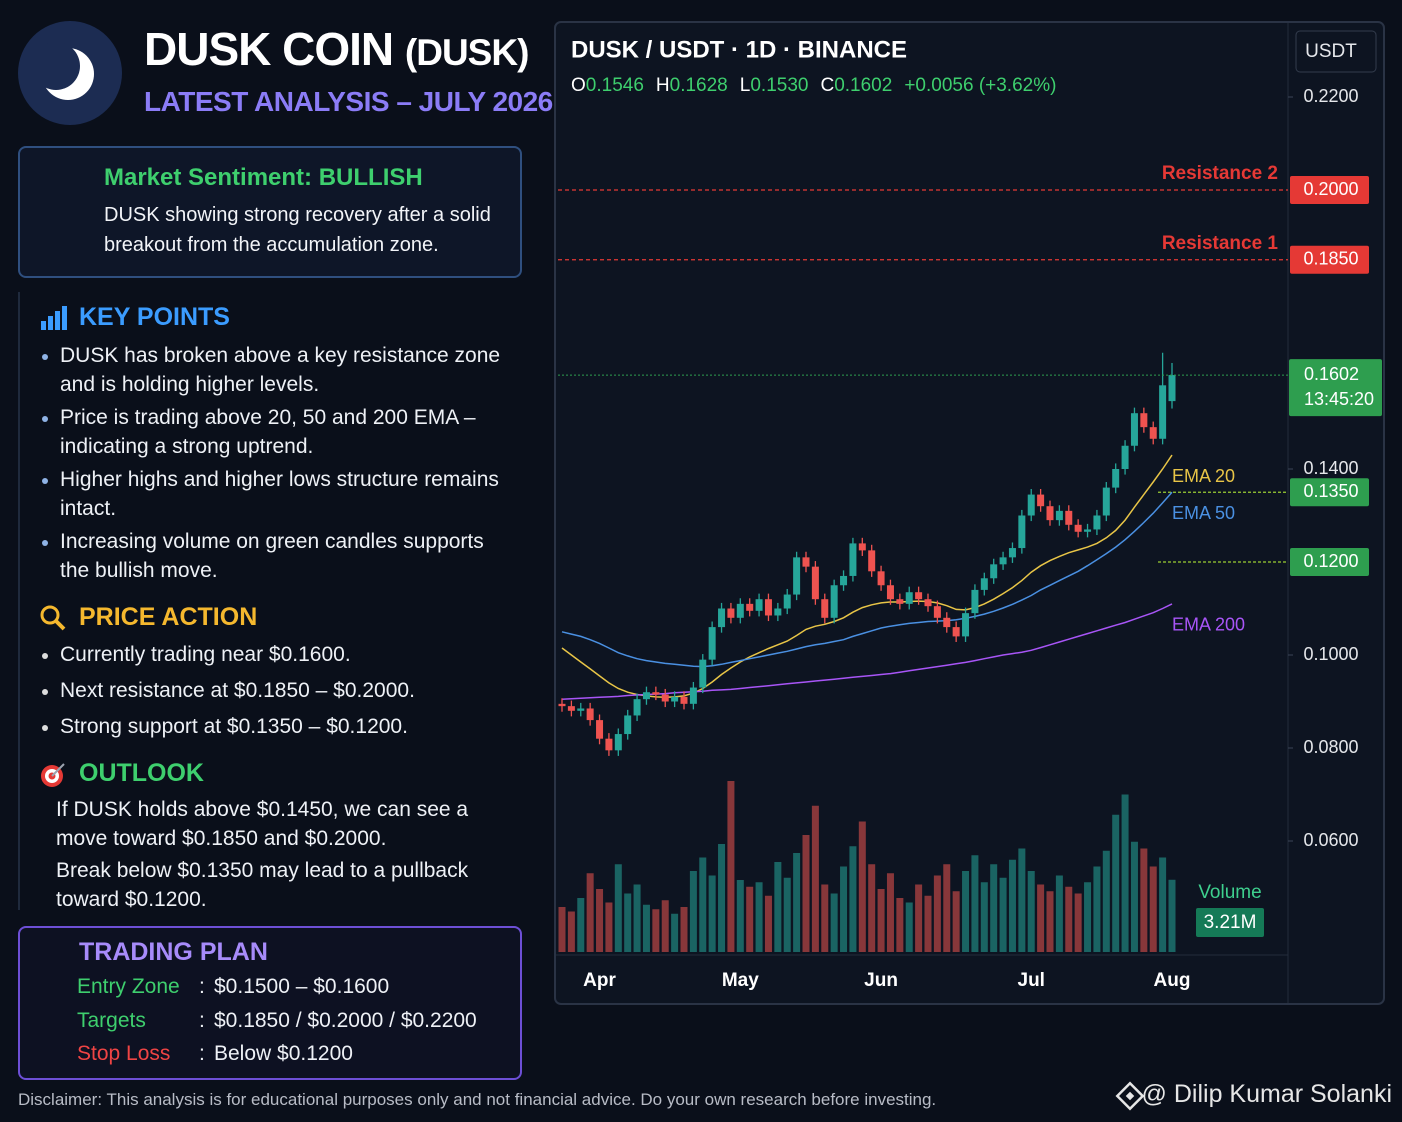  What do you see at coordinates (1229, 892) in the screenshot?
I see `volume-title: Volume` at bounding box center [1229, 892].